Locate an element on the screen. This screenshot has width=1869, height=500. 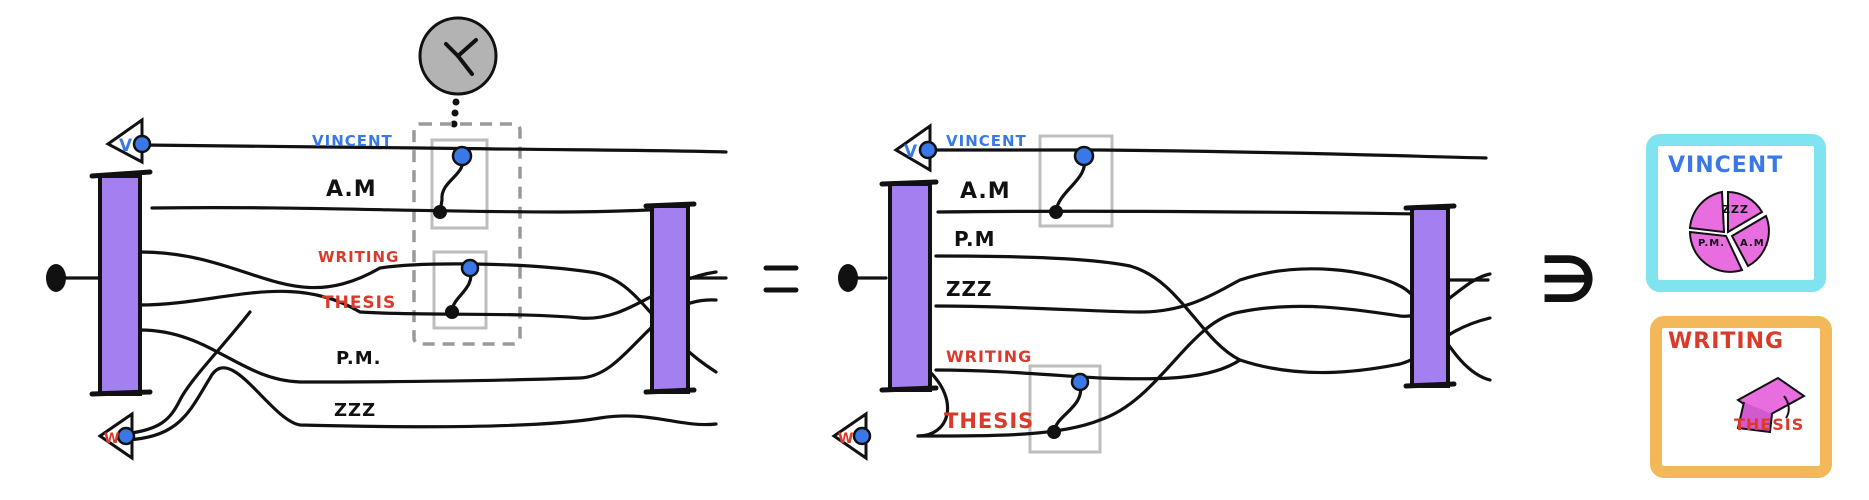
contains-symbol: ∋ is located at coordinates (1569, 281).